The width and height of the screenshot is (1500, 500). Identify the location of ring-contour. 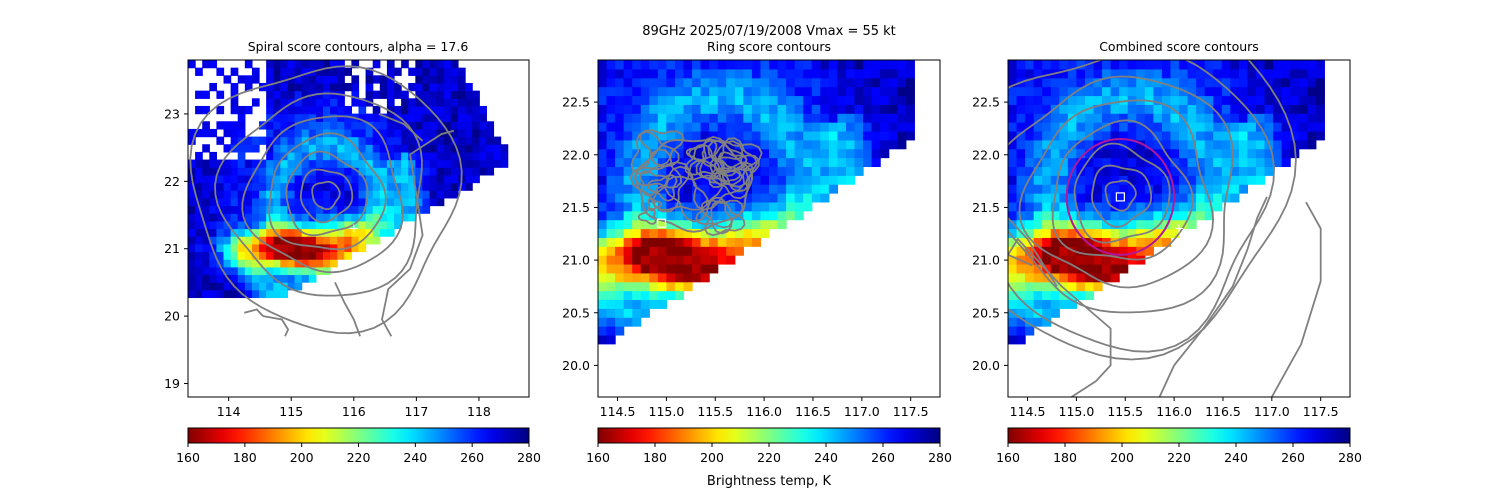
(735, 156).